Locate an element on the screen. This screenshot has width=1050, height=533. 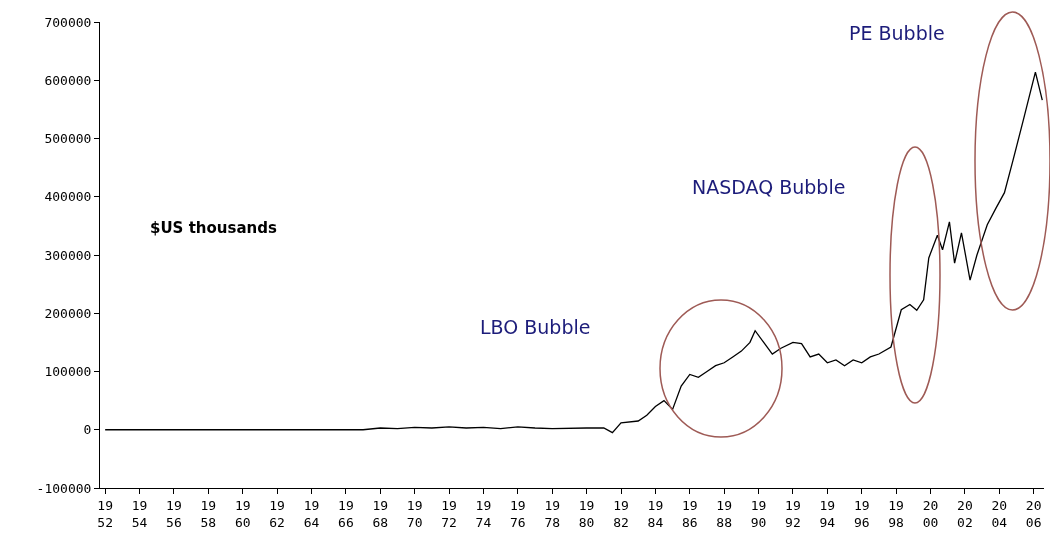
y-tick-label: -100000 is located at coordinates (64, 488).